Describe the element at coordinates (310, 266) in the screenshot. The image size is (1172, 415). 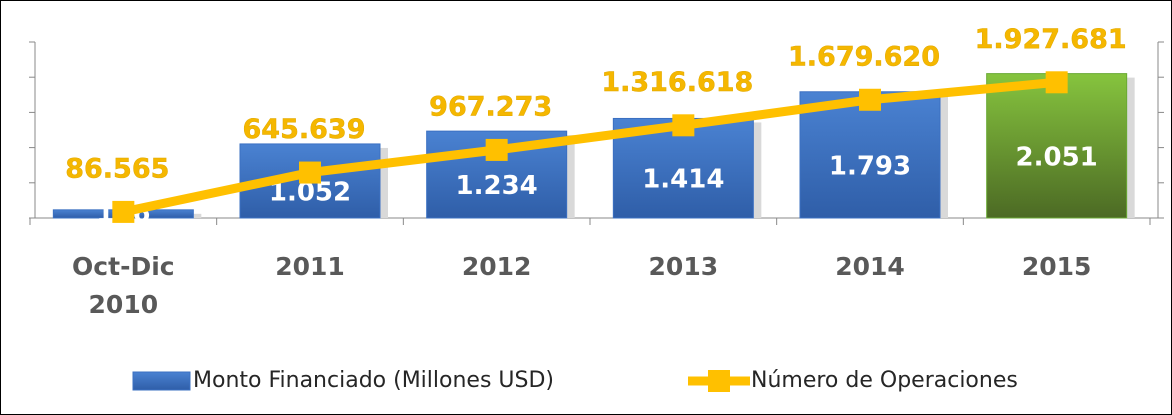
I see `x-tick-label: 2011` at that location.